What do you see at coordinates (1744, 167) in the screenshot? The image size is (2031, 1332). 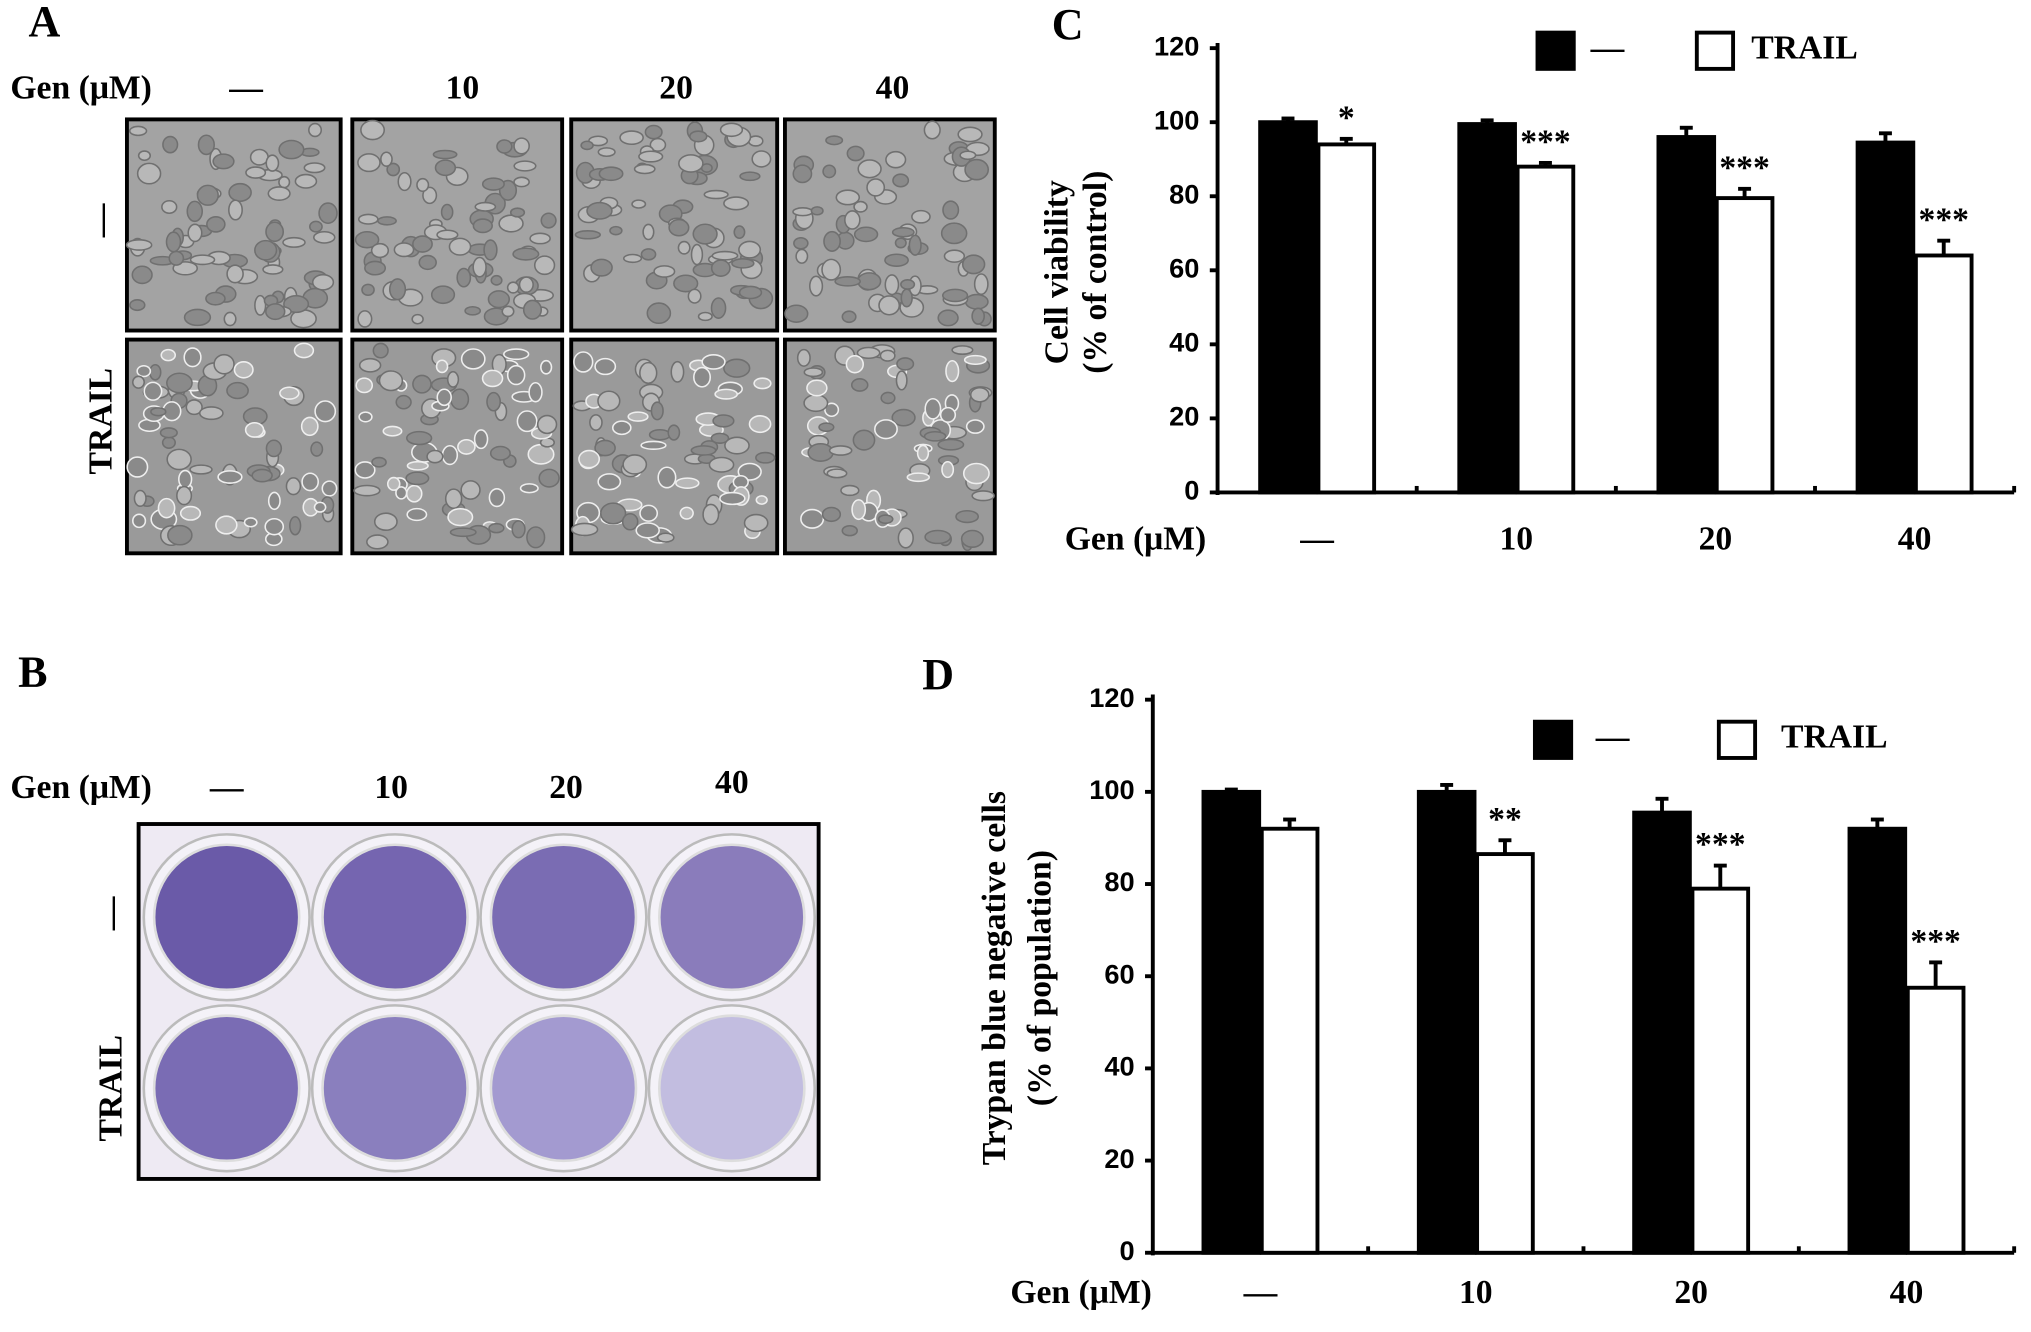 I see `significance: ***` at bounding box center [1744, 167].